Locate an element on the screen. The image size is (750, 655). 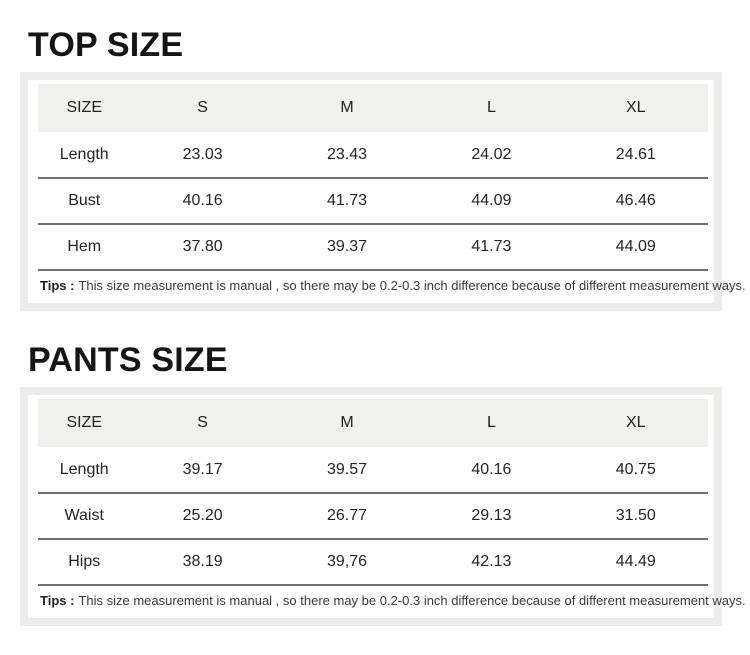
size-value-cell: 46.46 is located at coordinates (635, 201).